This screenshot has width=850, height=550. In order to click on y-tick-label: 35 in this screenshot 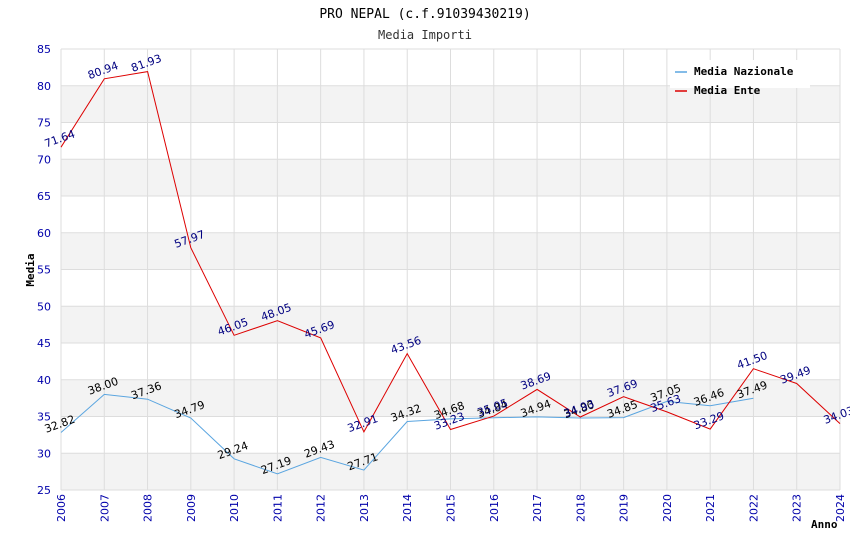, I will do `click(44, 417)`.